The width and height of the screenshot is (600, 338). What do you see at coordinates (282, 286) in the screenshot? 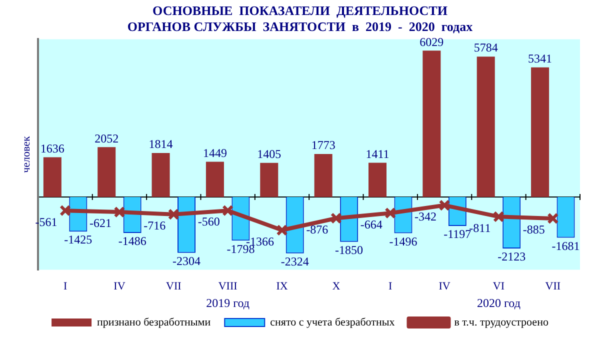
I see `x-tick-label: IX` at bounding box center [282, 286].